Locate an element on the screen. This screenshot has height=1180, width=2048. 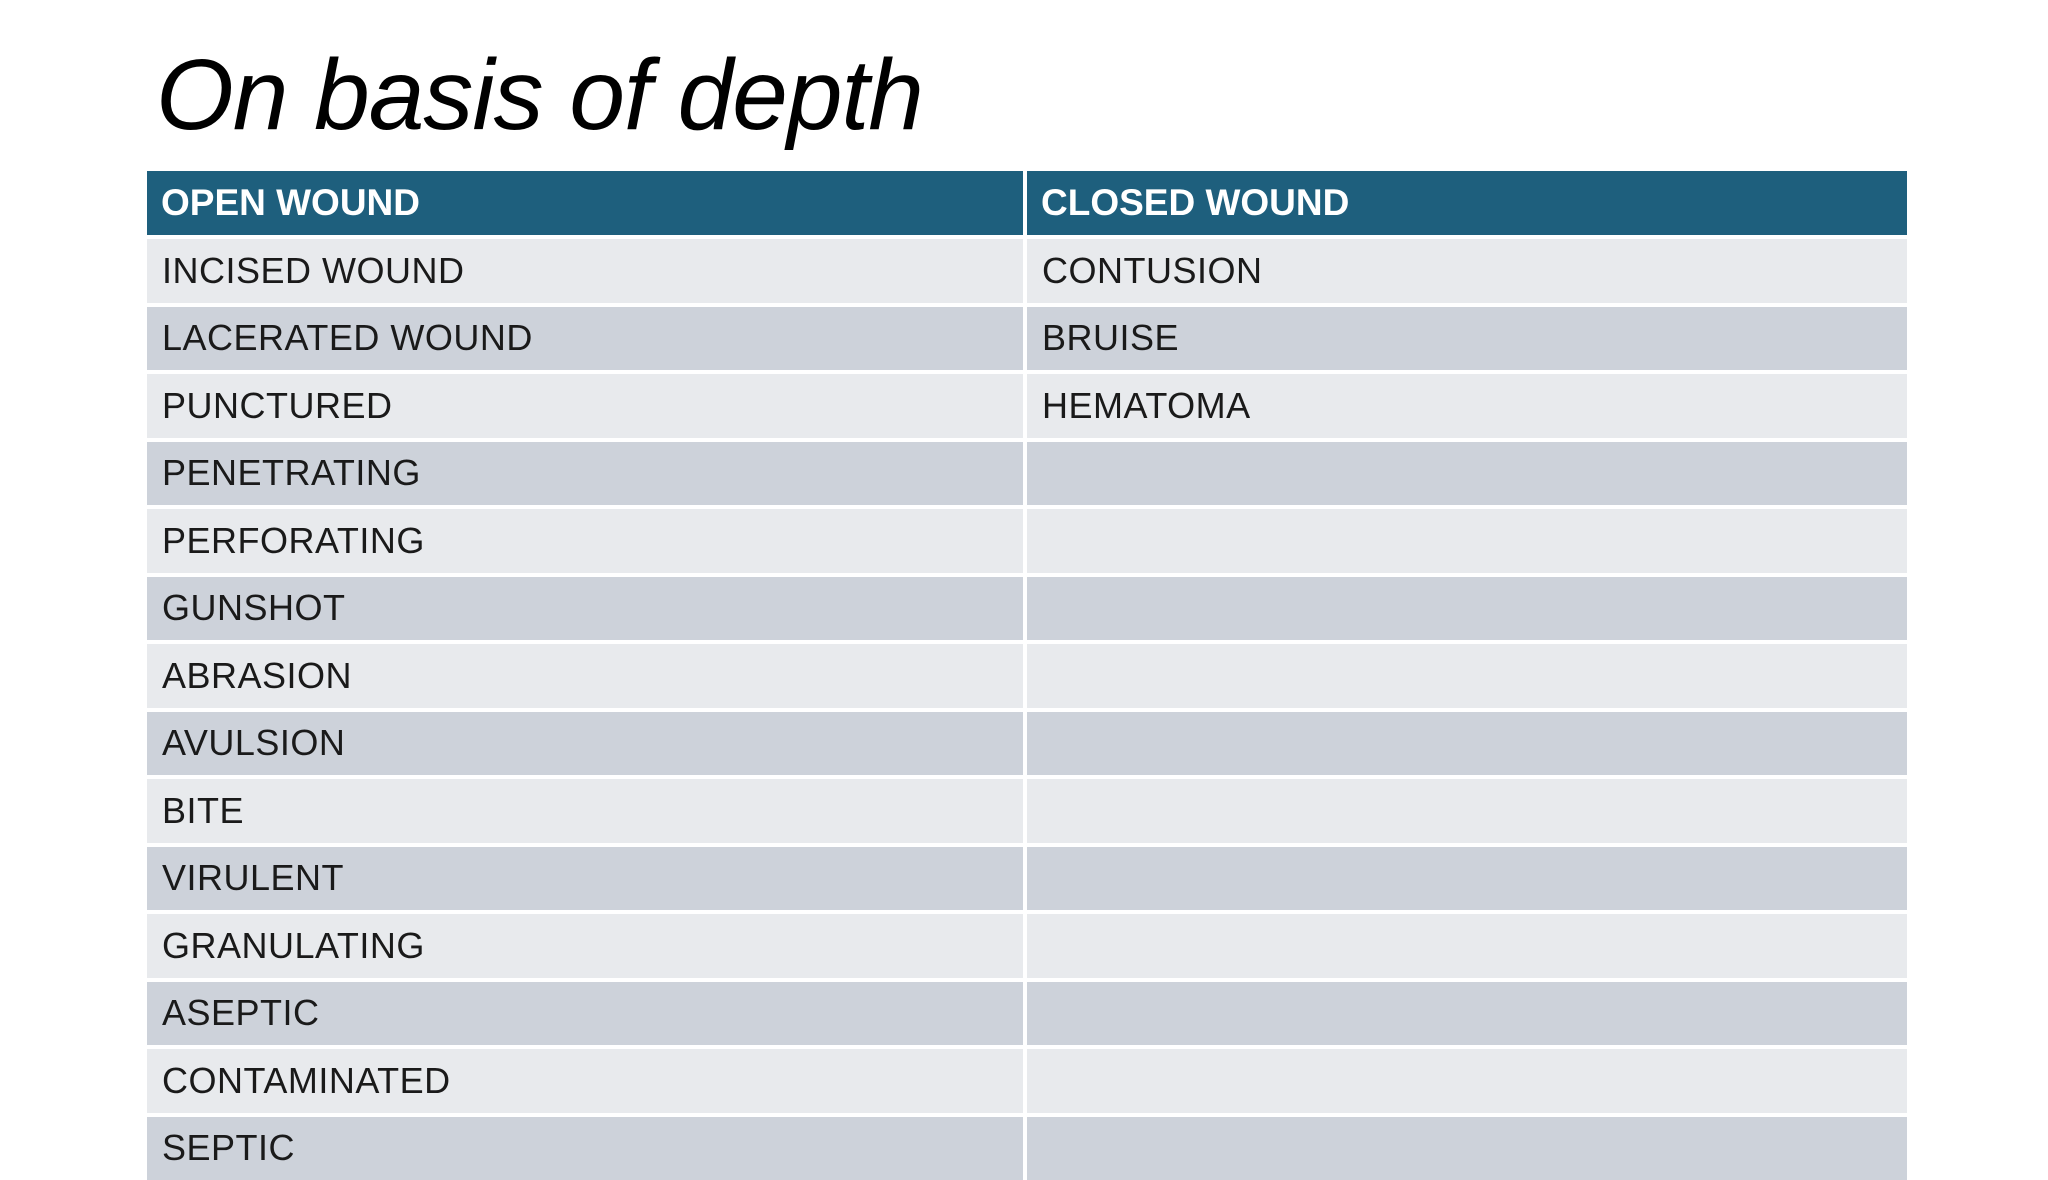
table-row: AVULSION is located at coordinates (1027, 744).